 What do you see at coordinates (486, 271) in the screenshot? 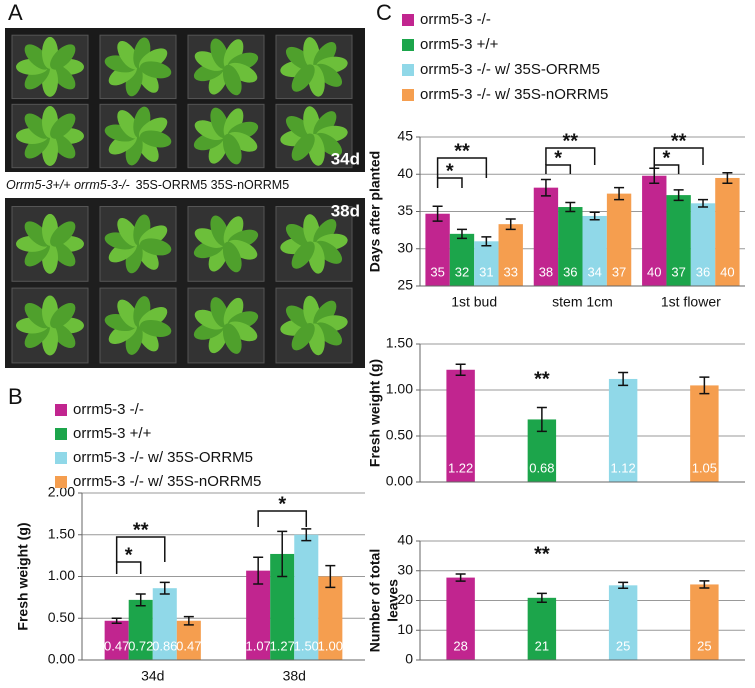
I see `value-label: 31` at bounding box center [486, 271].